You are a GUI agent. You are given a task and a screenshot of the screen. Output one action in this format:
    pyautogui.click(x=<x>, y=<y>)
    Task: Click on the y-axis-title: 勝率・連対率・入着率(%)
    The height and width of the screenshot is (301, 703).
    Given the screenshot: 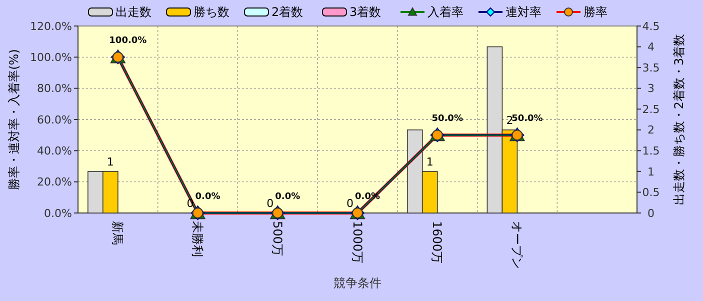 What is the action you would take?
    pyautogui.click(x=14, y=119)
    